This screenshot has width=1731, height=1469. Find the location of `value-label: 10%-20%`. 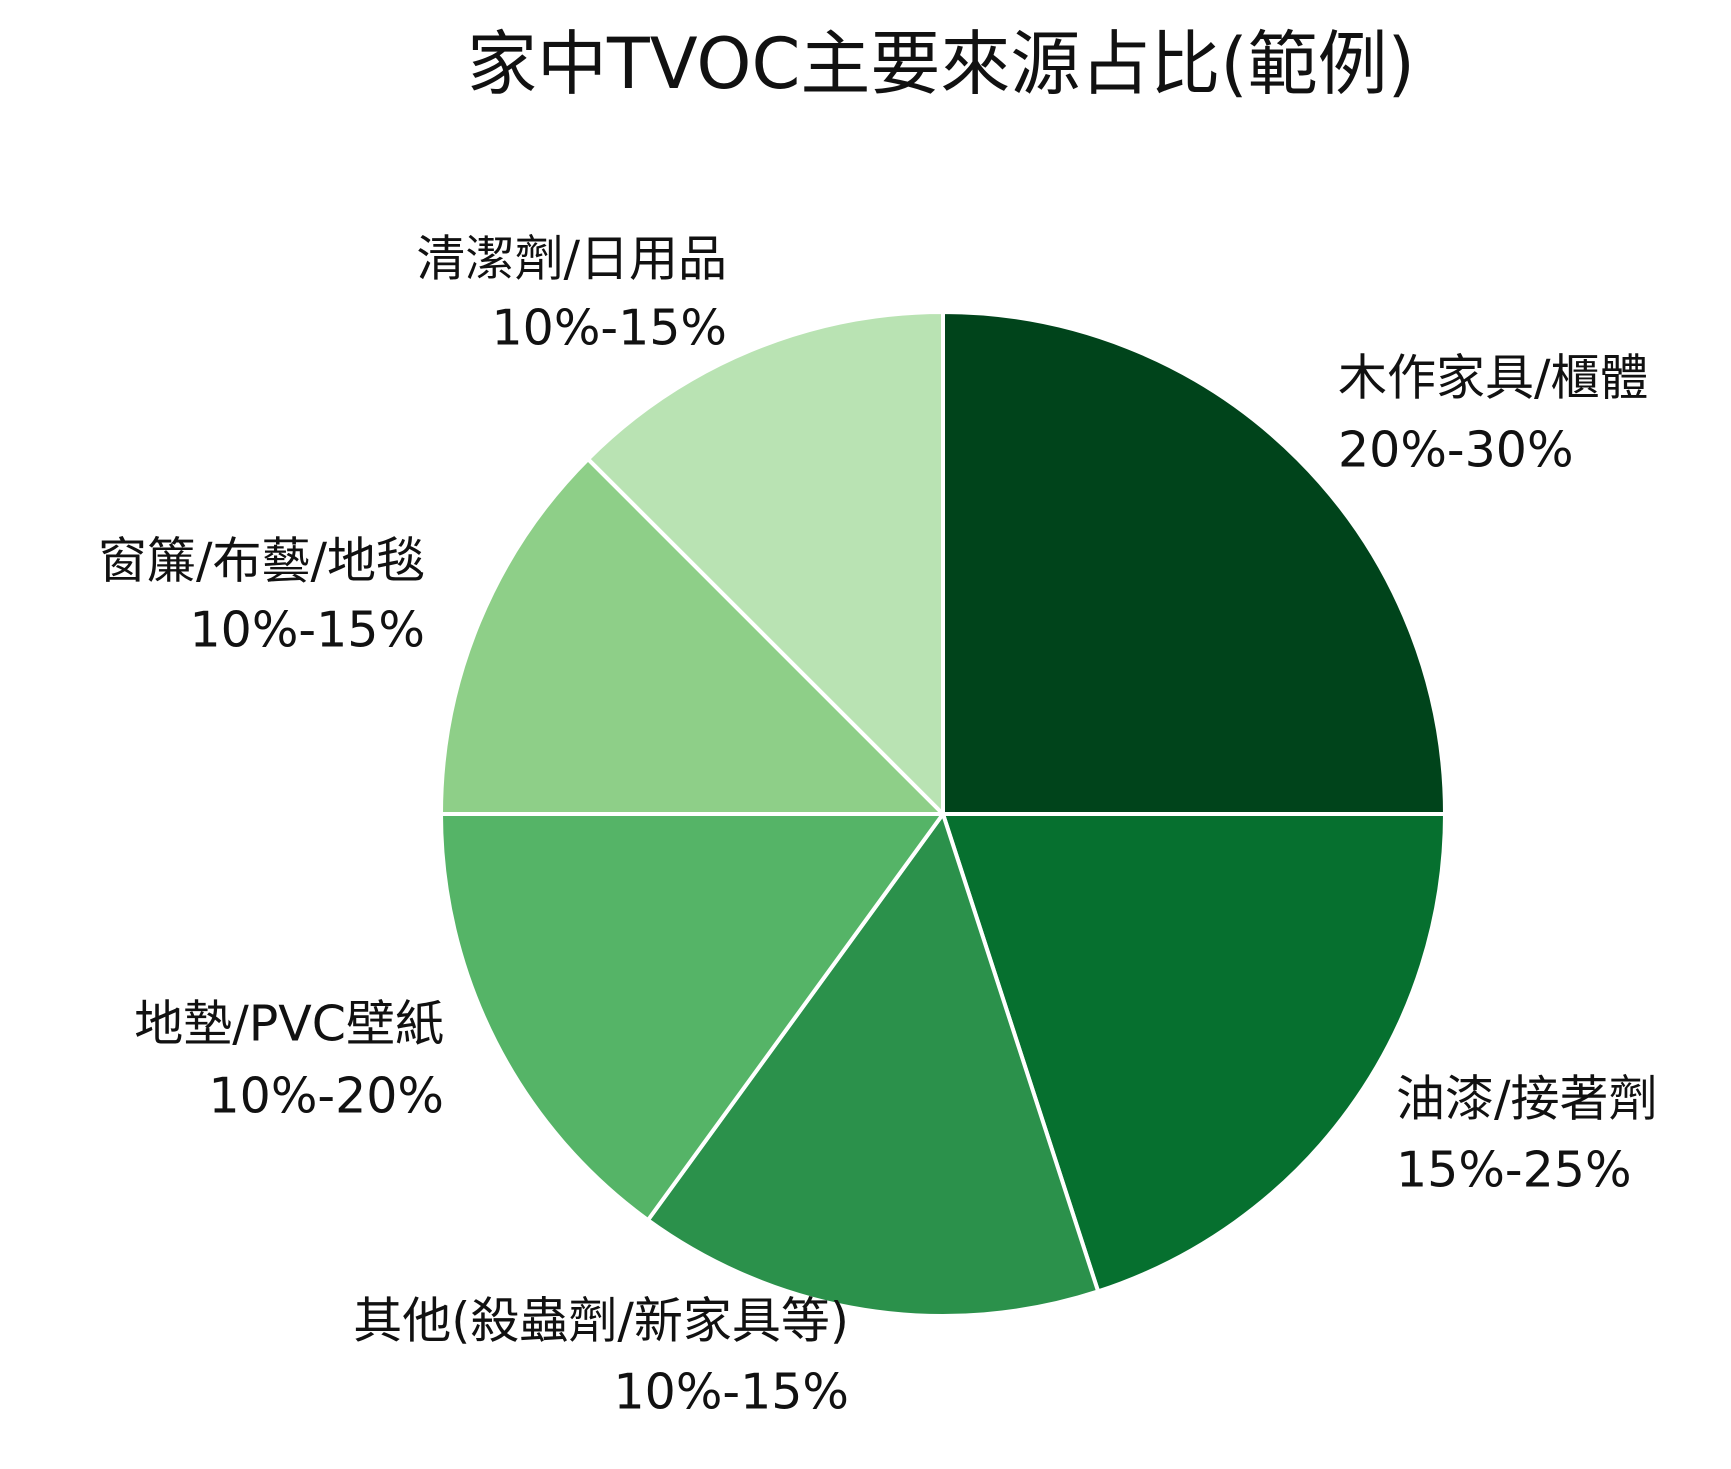

value-label: 10%-20% is located at coordinates (326, 1096).